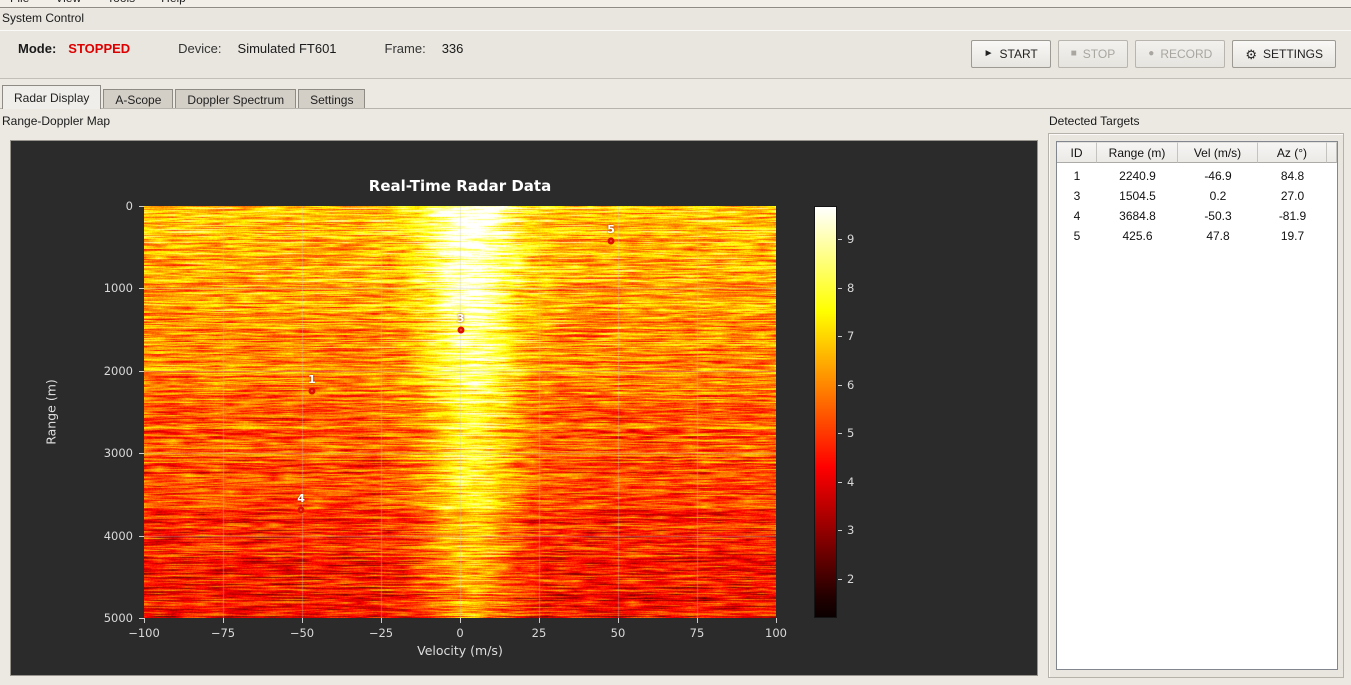  Describe the element at coordinates (851, 530) in the screenshot. I see `colorbar-tick-label: 3` at that location.